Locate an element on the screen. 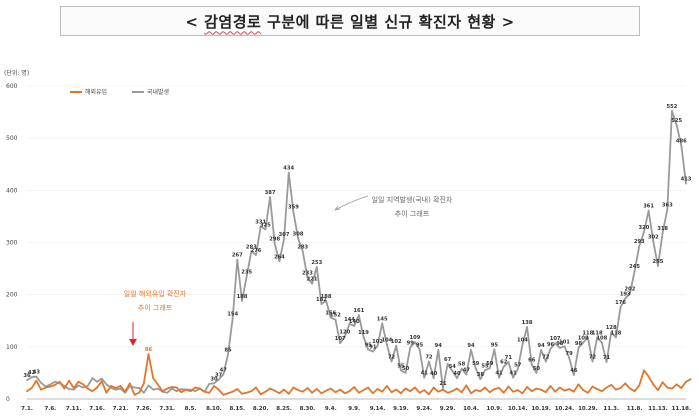 The image size is (699, 420). data-label: 101 is located at coordinates (564, 342).